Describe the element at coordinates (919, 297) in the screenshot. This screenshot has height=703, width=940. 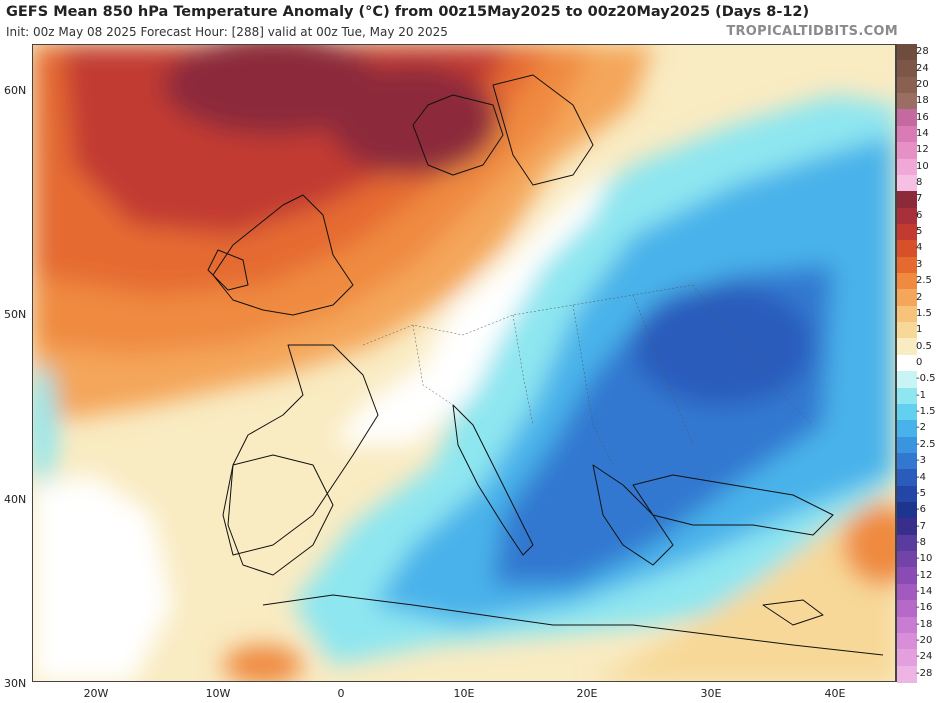
I see `colorbar-label: 2` at that location.